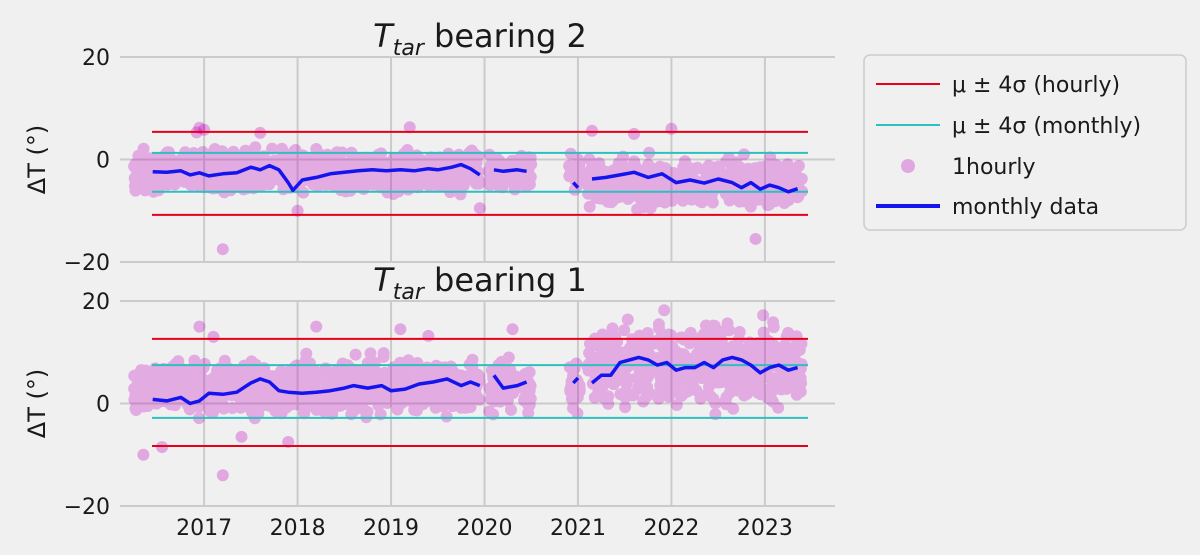 Image resolution: width=1200 pixels, height=555 pixels. Describe the element at coordinates (384, 36) in the screenshot. I see `title-symbol: T` at that location.